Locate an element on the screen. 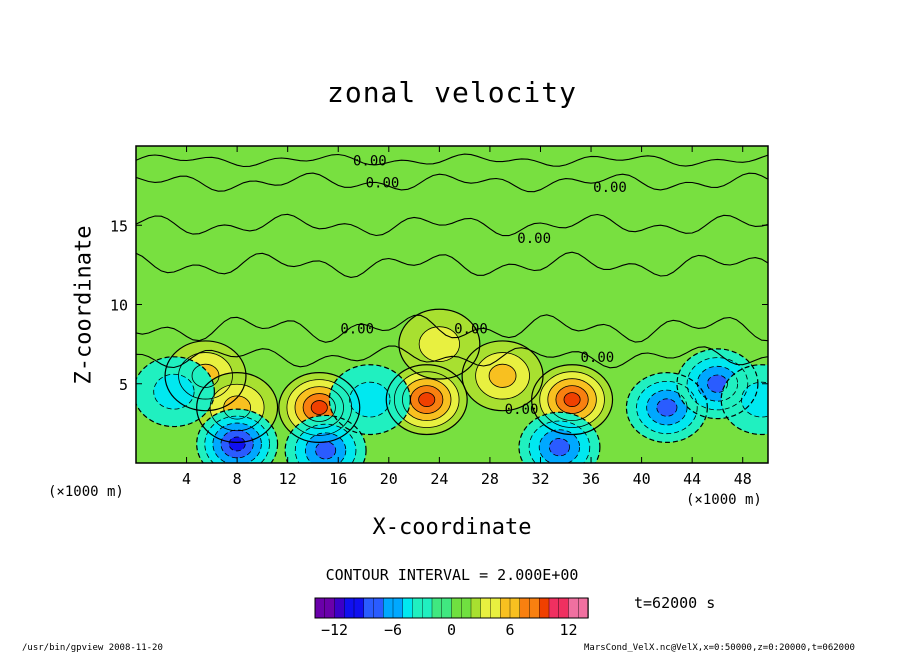 Image resolution: width=904 pixels, height=654 pixels. contour-label-0: 0.00 is located at coordinates (370, 161).